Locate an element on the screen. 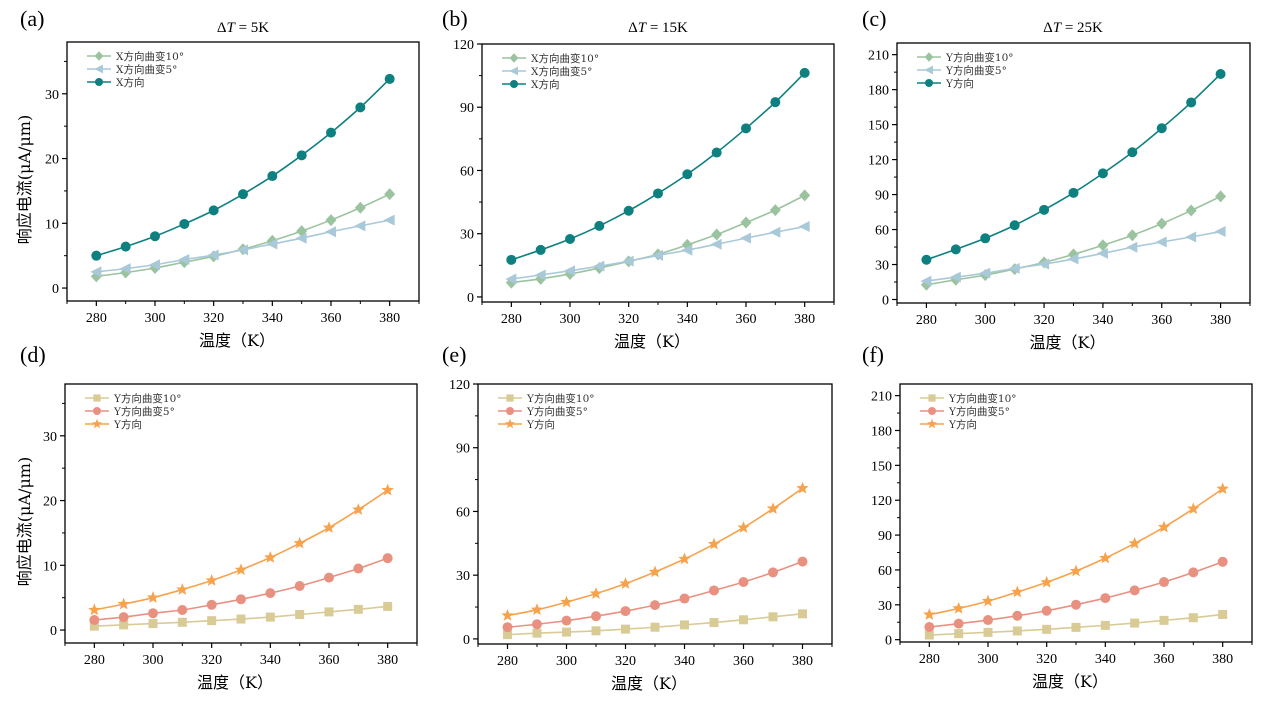  y-tick-label: 90 is located at coordinates (463, 449).